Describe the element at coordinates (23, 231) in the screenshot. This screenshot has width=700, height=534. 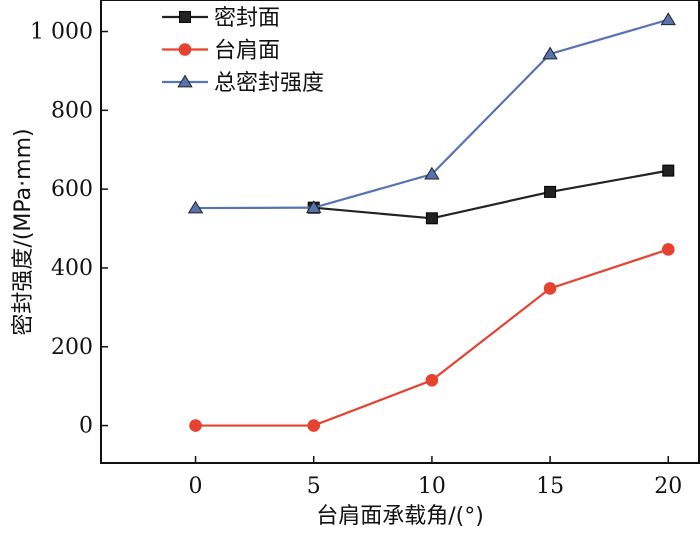
I see `y-axis-title: 密封强度/(MPa·mm)` at that location.